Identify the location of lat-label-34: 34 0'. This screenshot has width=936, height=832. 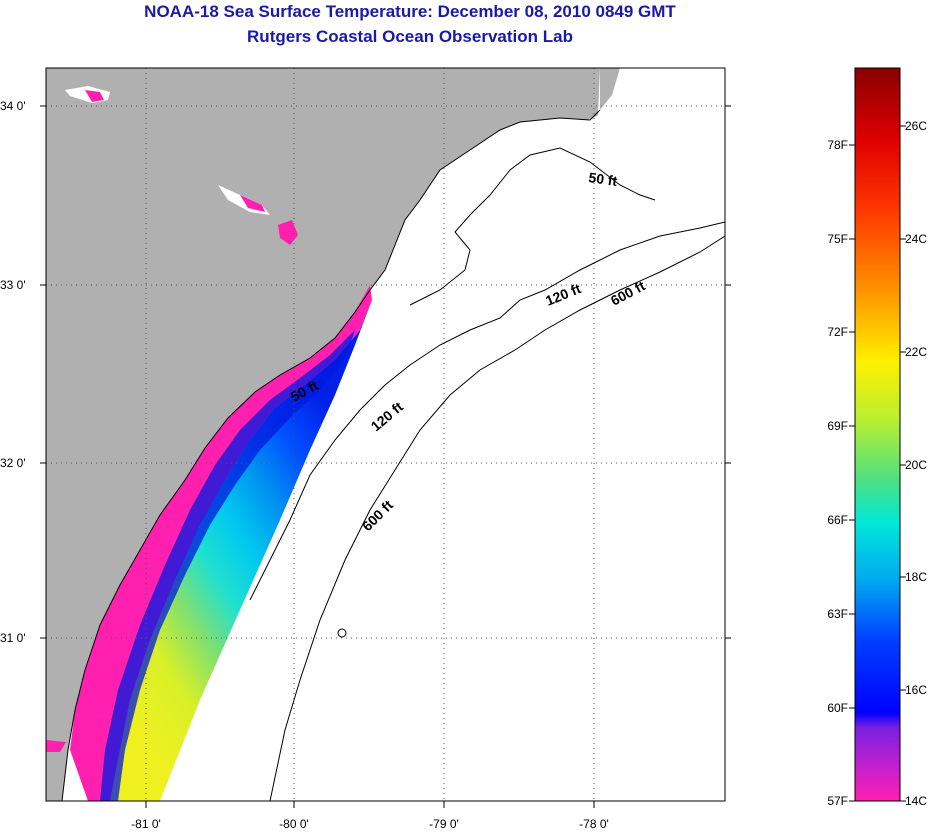
(13, 106).